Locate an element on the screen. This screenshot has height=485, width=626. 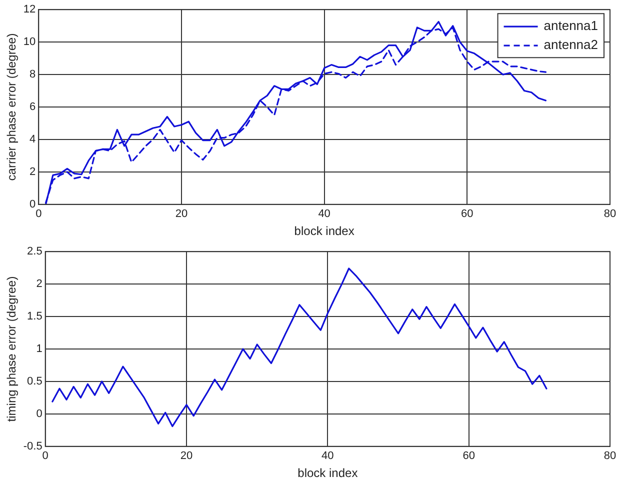
y-tick-label: 6 is located at coordinates (33, 107).